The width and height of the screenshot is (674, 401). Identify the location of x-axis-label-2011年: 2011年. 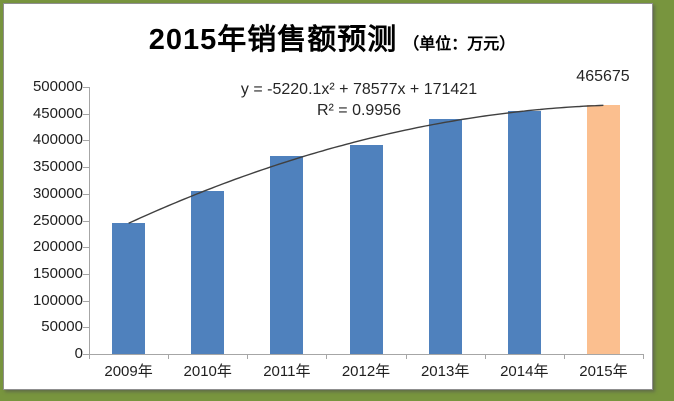
(287, 371).